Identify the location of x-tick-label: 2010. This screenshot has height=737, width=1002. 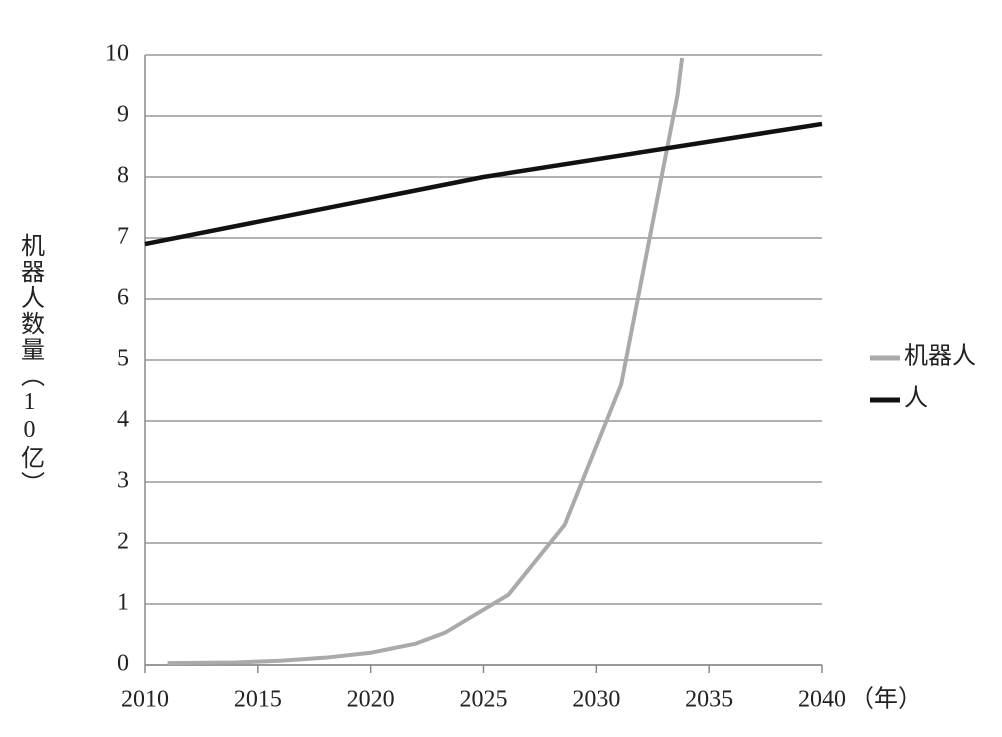
(145, 700).